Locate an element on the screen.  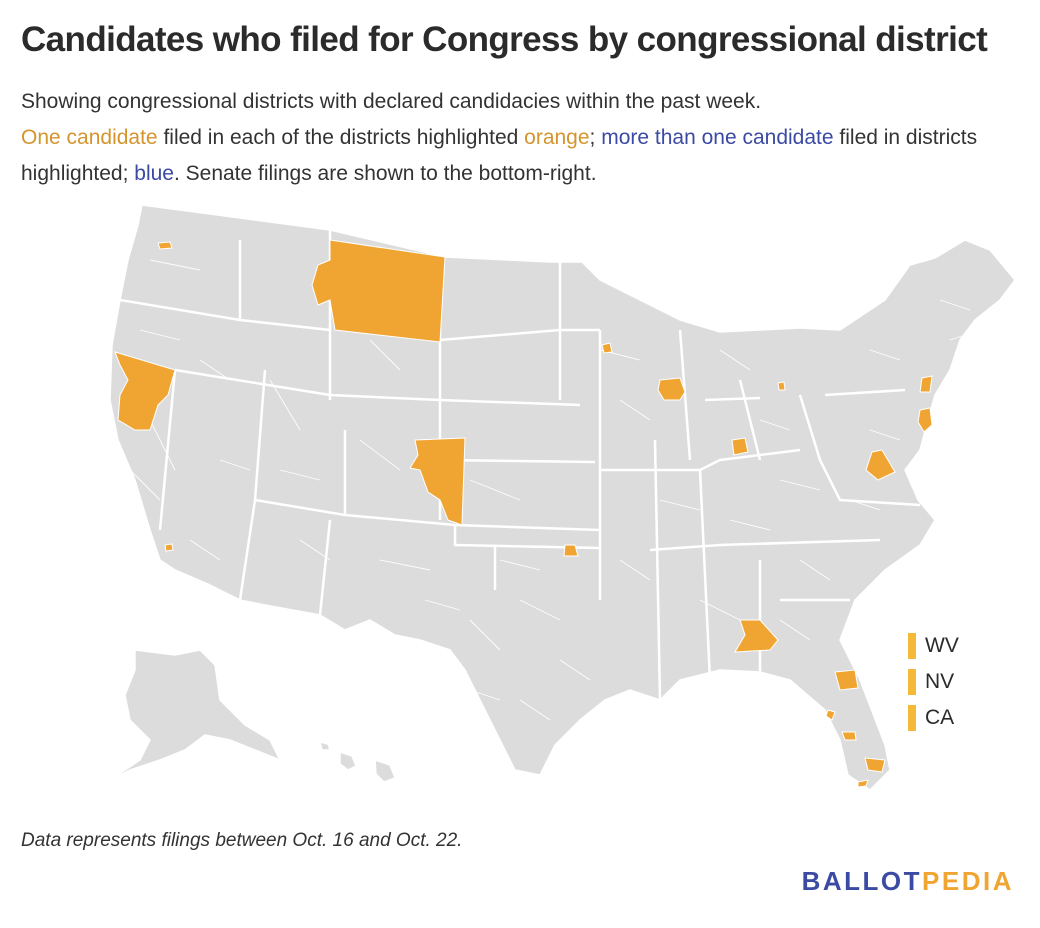
logo-part-pedia: PEDIA is located at coordinates (968, 881).